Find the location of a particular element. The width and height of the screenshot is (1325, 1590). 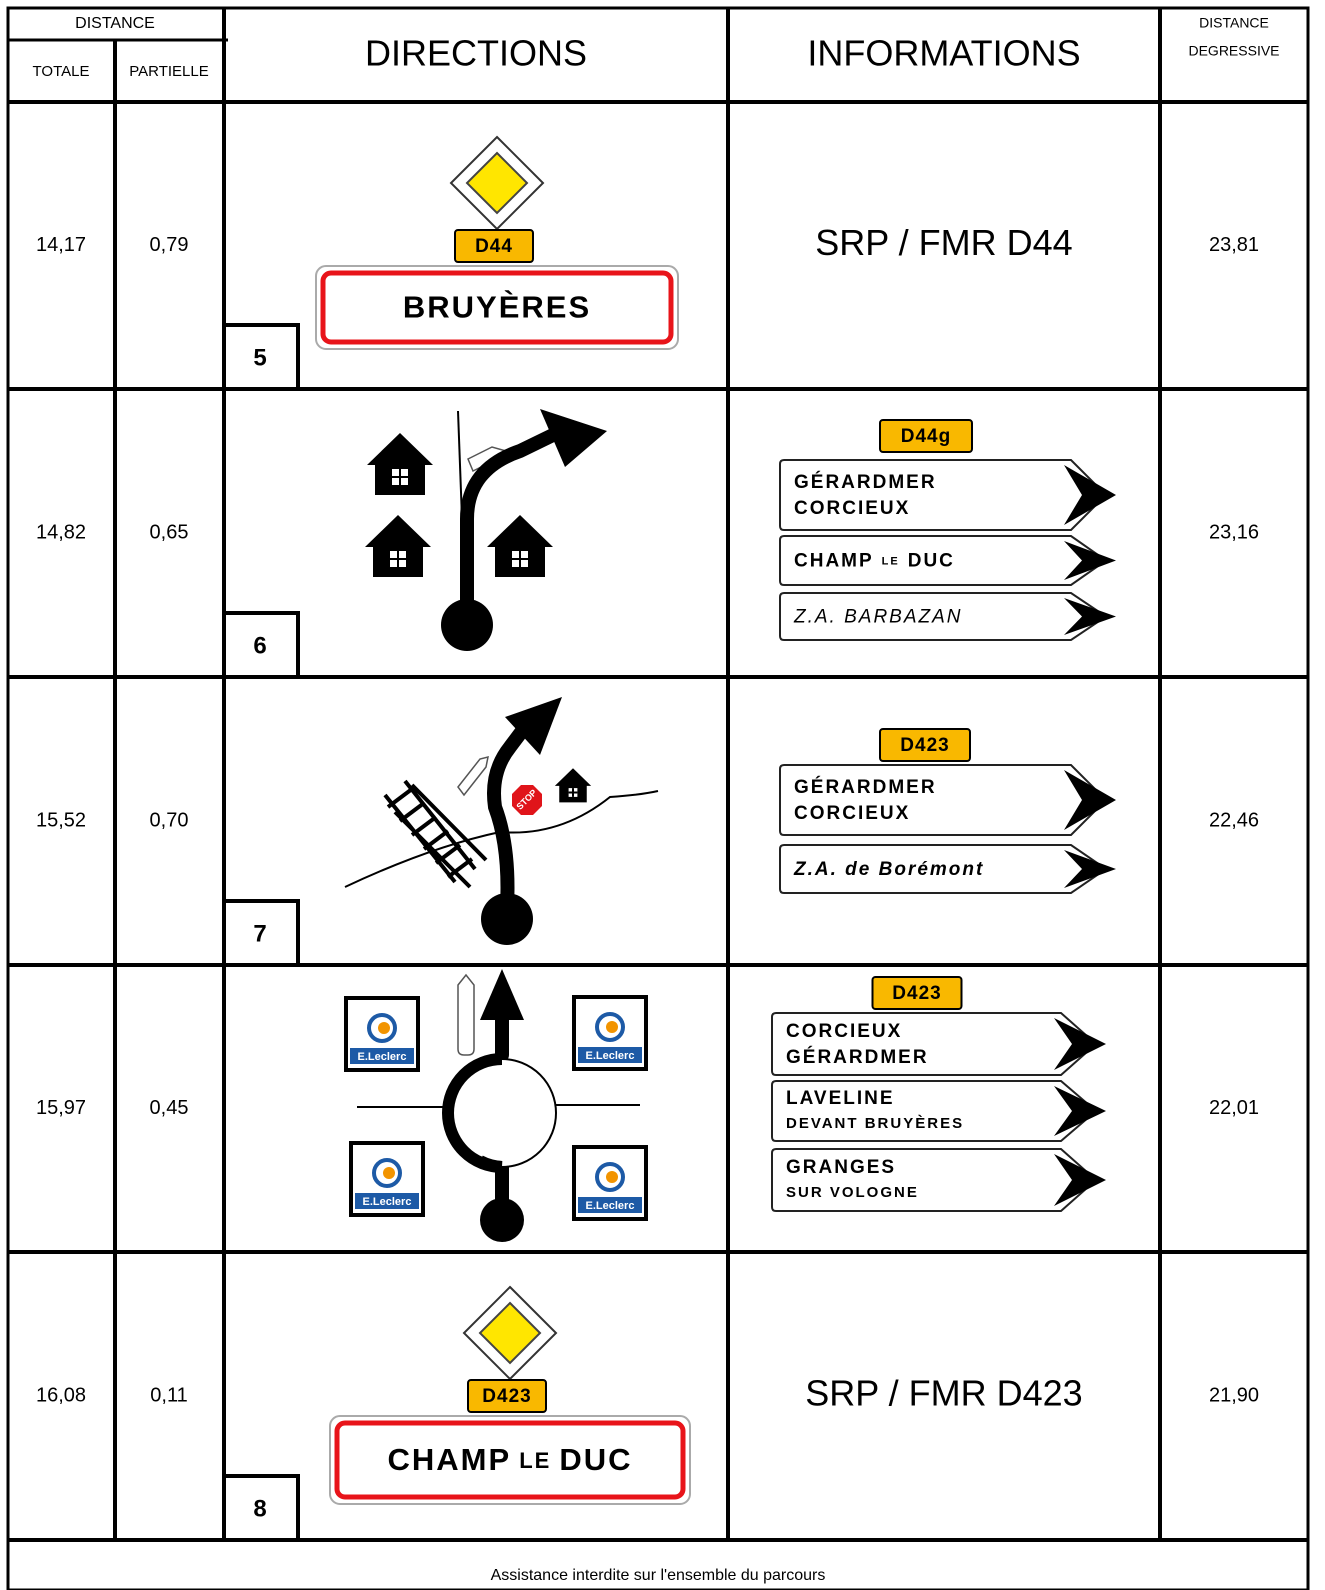

sign-line: Z.A. de Borémont is located at coordinates (888, 869).